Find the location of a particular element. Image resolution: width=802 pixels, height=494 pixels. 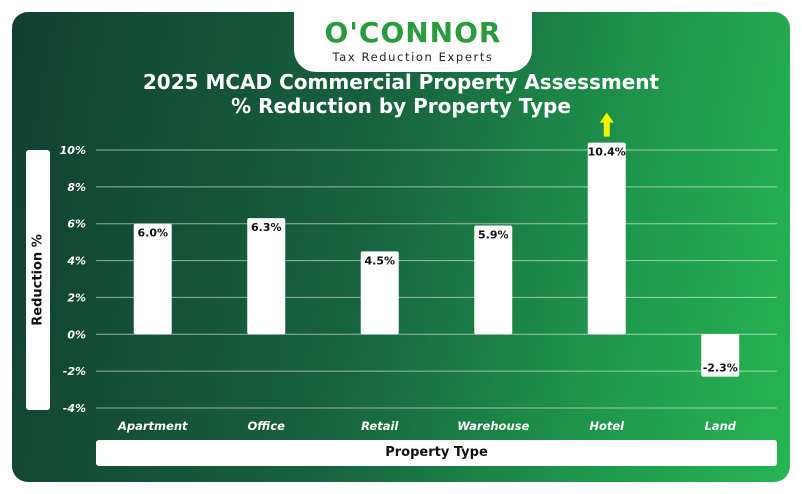

data-label-apartment: 6.0% is located at coordinates (152, 233).